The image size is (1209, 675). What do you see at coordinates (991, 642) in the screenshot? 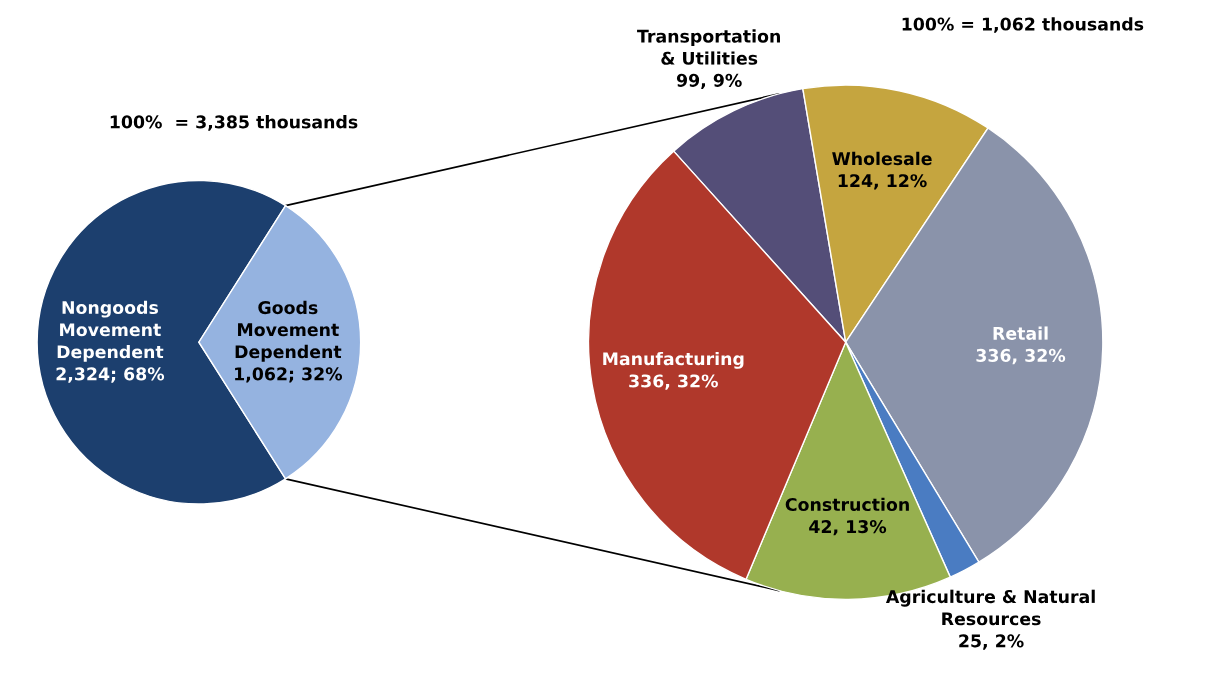
I see `data-label: 25, 2%` at bounding box center [991, 642].